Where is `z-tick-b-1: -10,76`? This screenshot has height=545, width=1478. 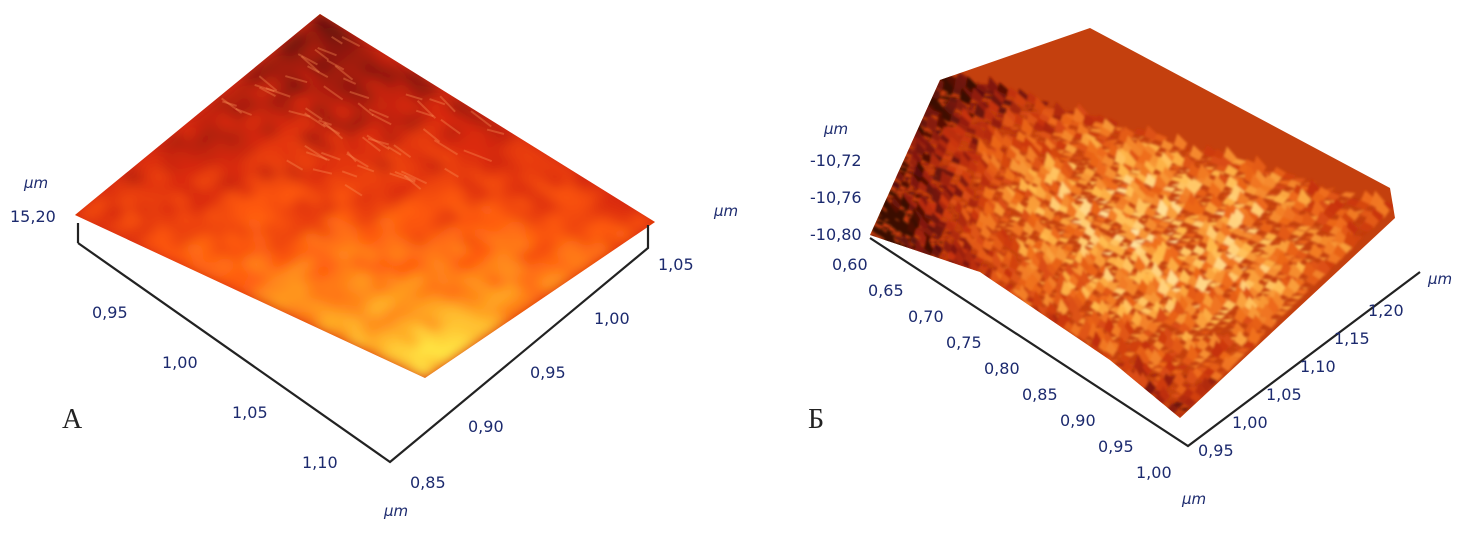 z-tick-b-1: -10,76 is located at coordinates (836, 197).